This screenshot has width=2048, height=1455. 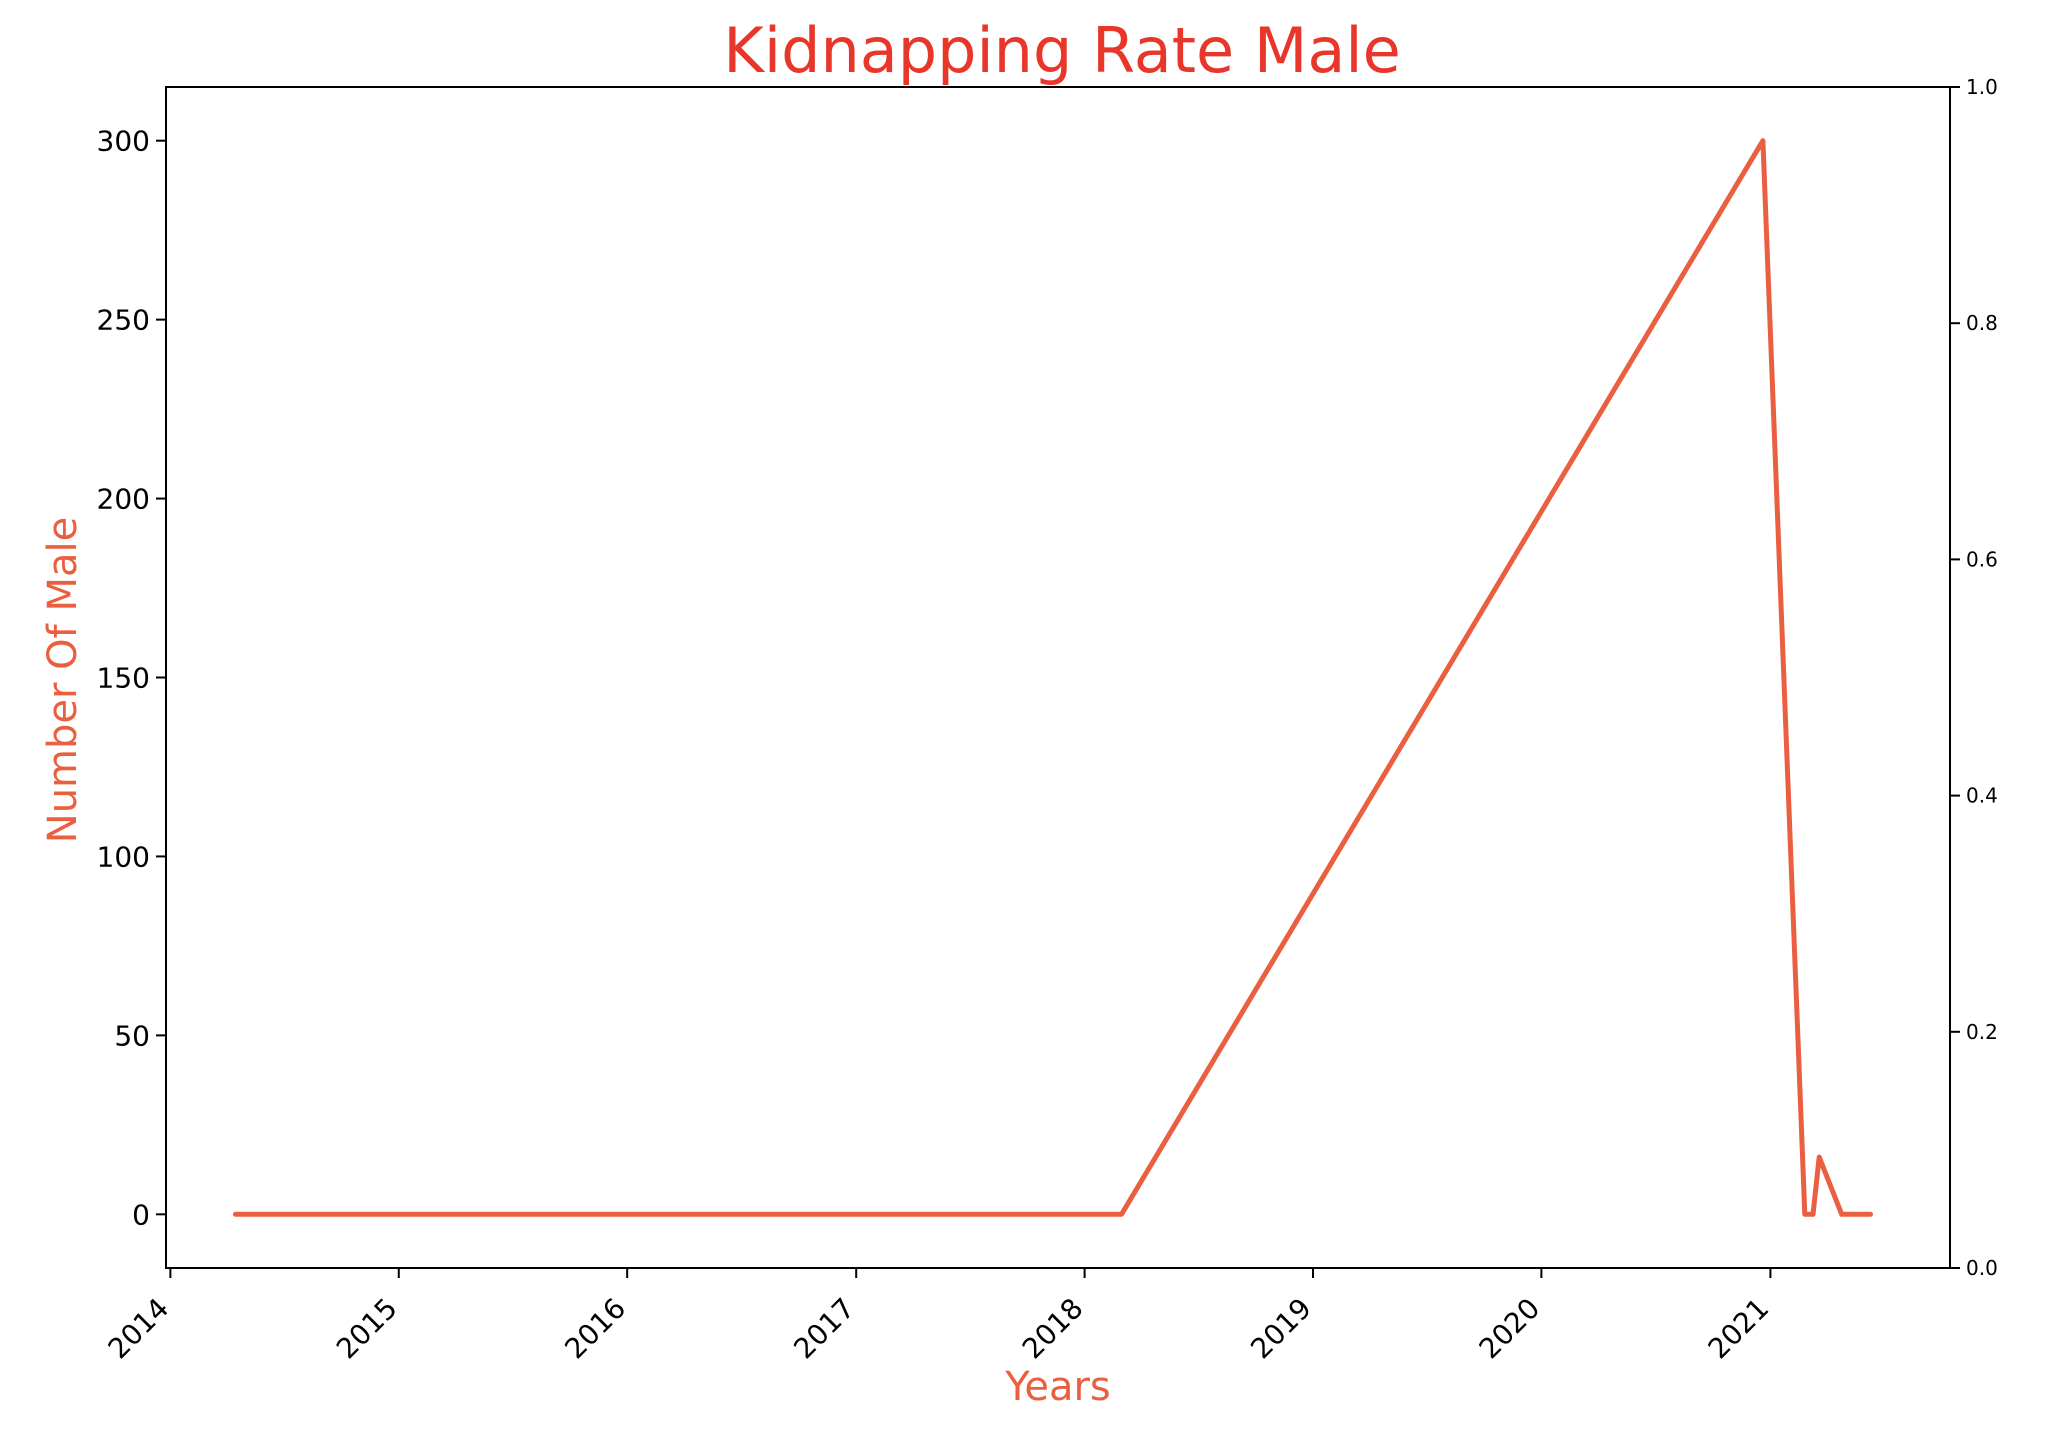 I want to click on y-tick-label: 200, so click(x=123, y=499).